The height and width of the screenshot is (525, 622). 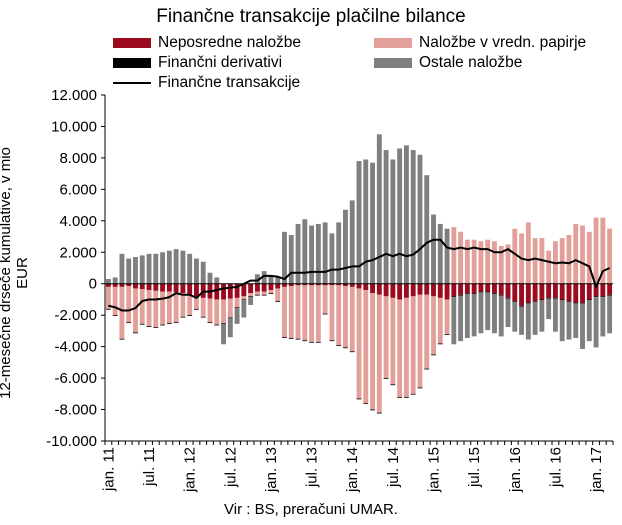 I want to click on bar-series3-m69, so click(x=576, y=320).